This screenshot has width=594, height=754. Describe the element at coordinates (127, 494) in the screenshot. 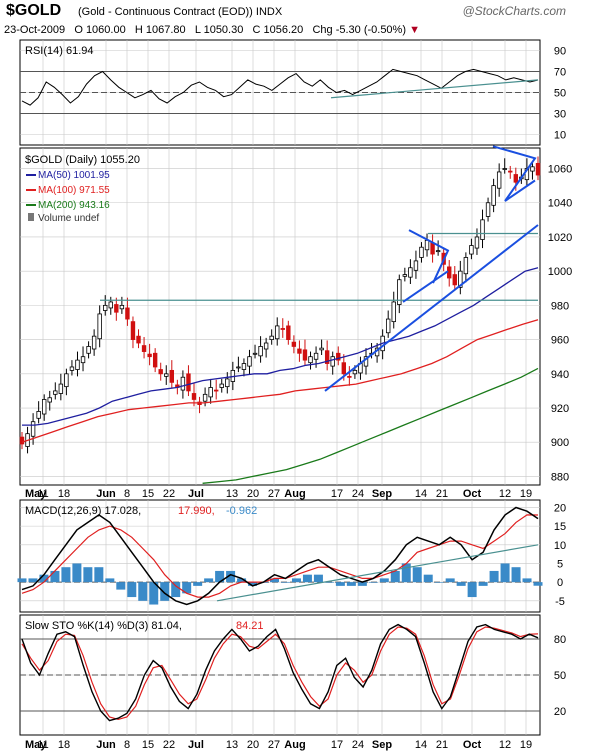

I see `x-axis-label: 8` at that location.